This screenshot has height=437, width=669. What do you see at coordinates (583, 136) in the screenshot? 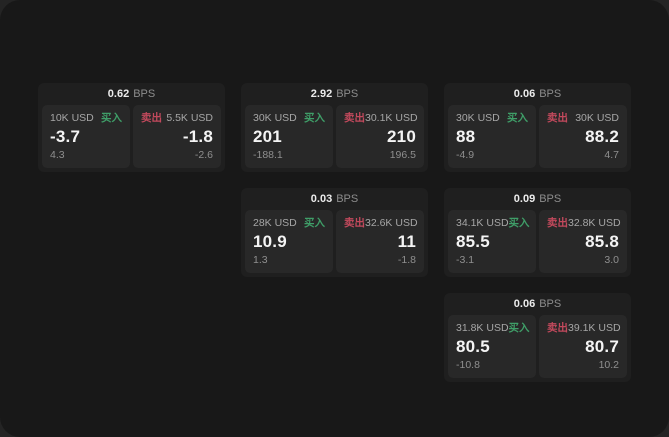
I see `sell-panel: 卖出 30K USD 88.2 4.7` at bounding box center [583, 136].